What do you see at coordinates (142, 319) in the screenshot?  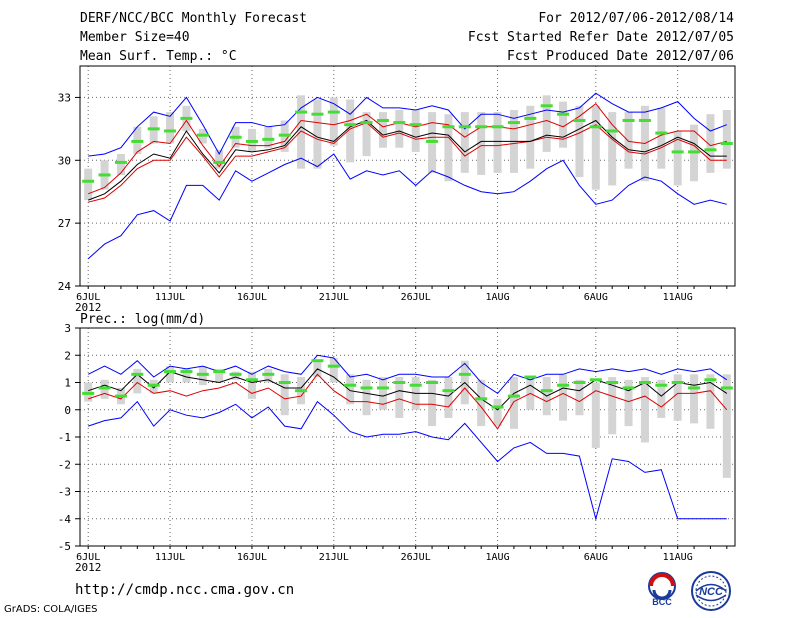 I see `precip-title: Prec.: log(mm/d)` at bounding box center [142, 319].